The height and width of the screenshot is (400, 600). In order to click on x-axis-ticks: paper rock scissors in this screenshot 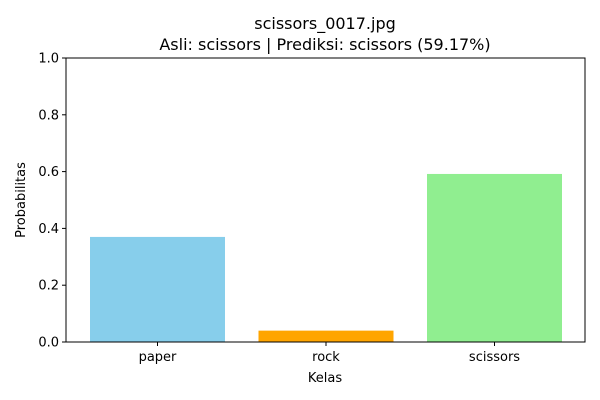, I will do `click(329, 353)`.